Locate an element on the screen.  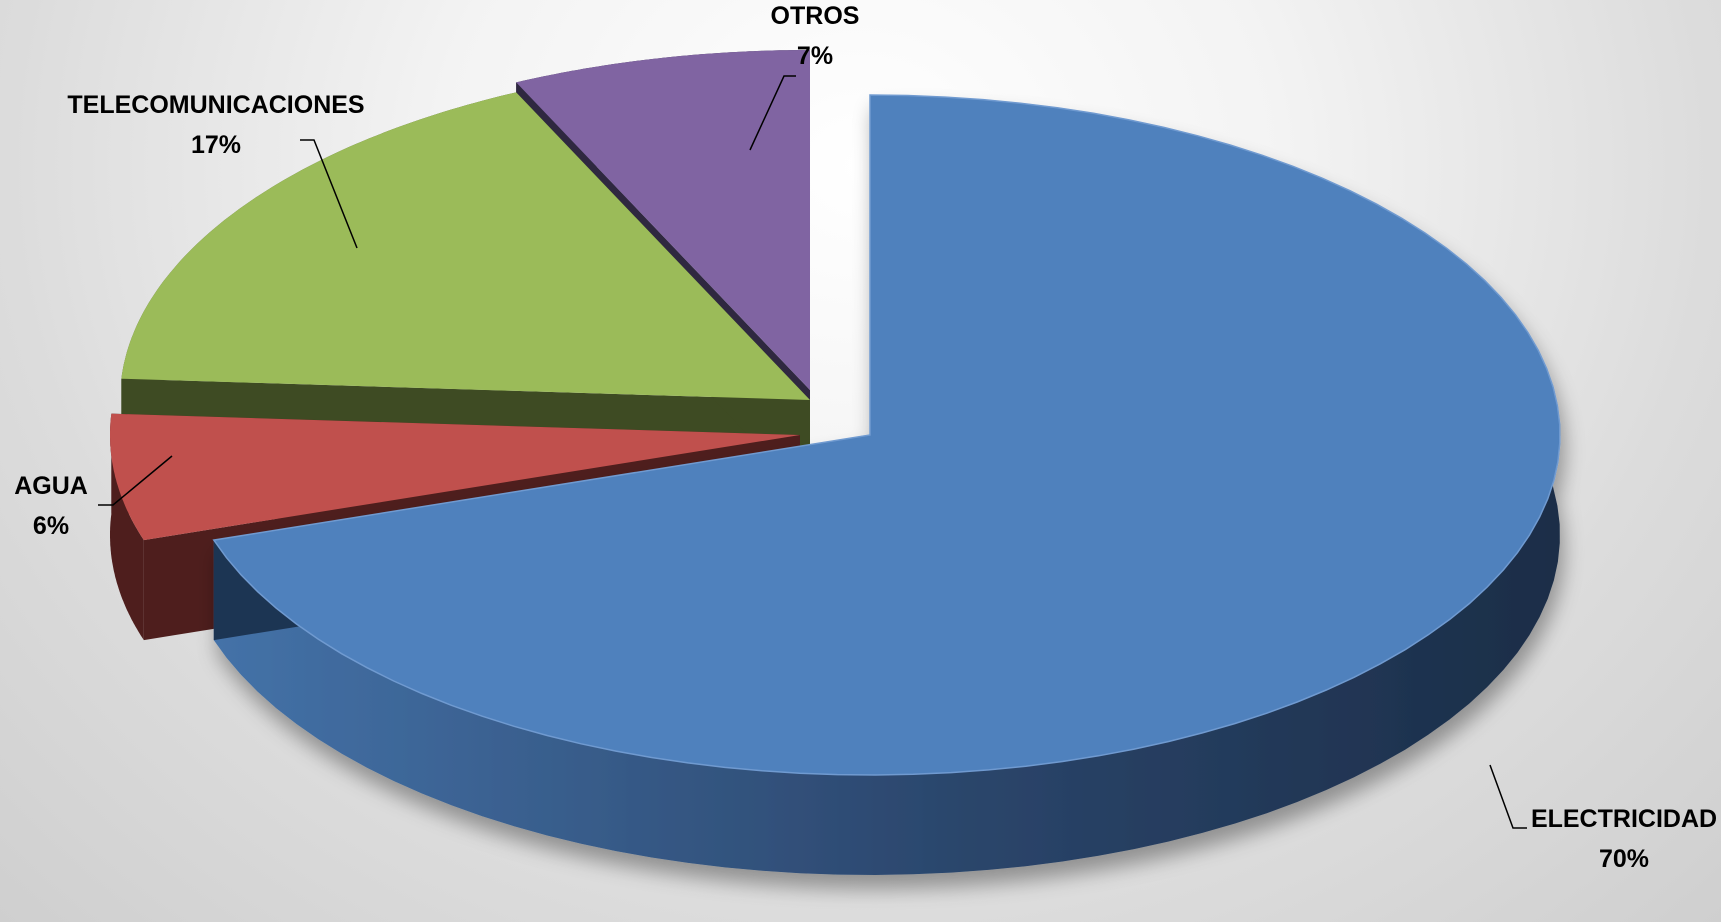
data-label: TELECOMUNICACIONES 17% is located at coordinates (216, 170).